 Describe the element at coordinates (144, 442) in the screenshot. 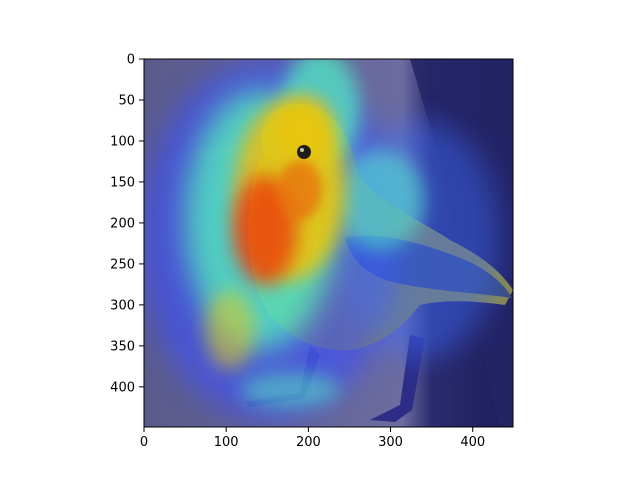

I see `x-tick-label: 0` at that location.